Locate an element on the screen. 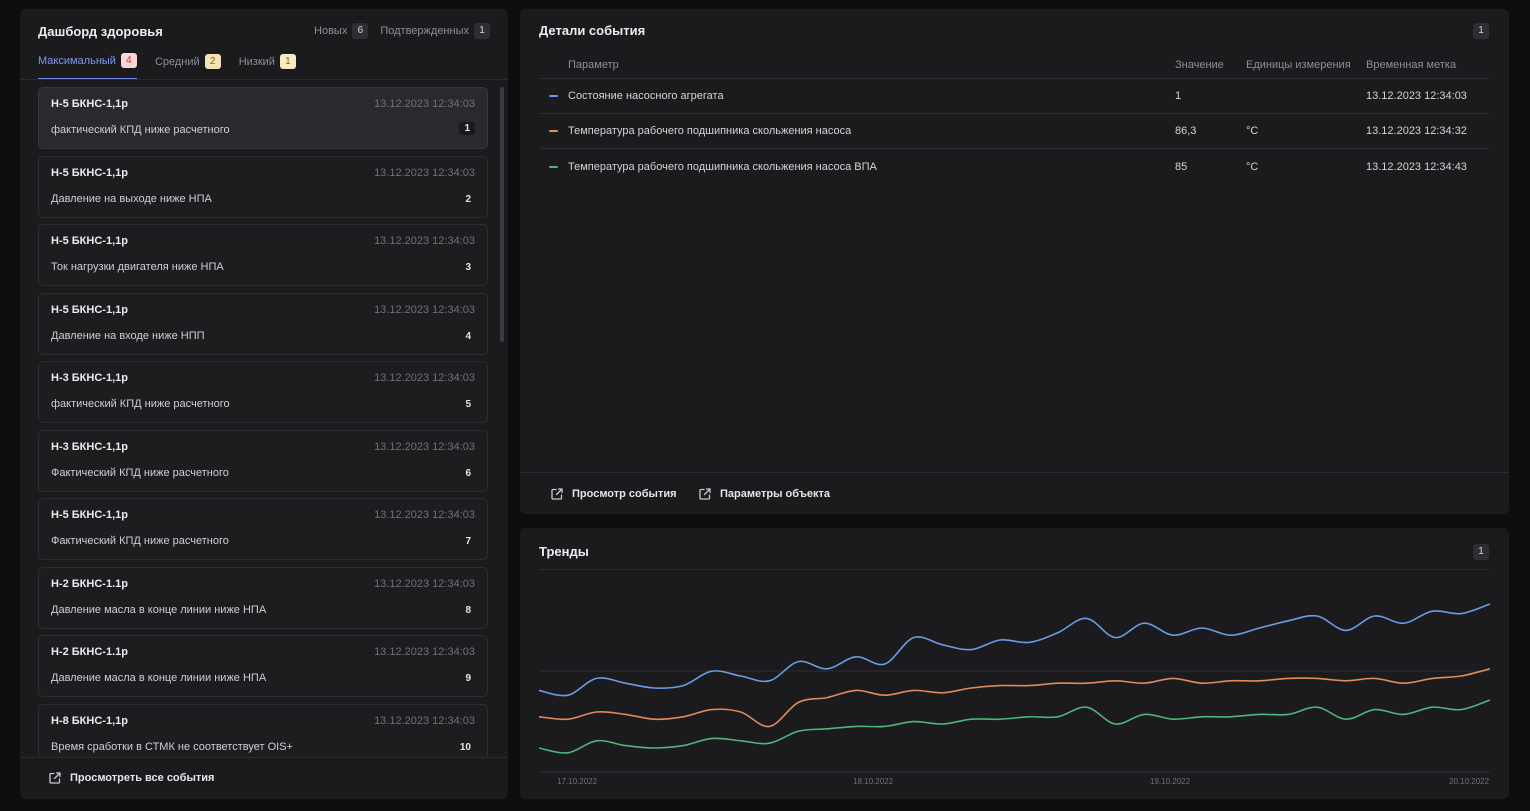 The height and width of the screenshot is (811, 1530). event-number: 4 is located at coordinates (468, 336).